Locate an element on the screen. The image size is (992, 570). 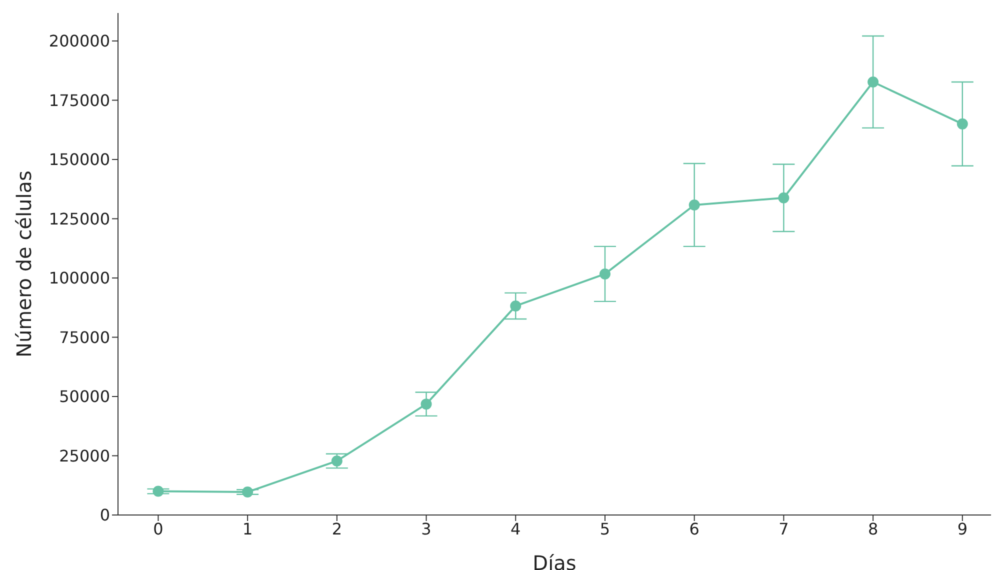
y-axis-title: Número de células is located at coordinates (24, 264).